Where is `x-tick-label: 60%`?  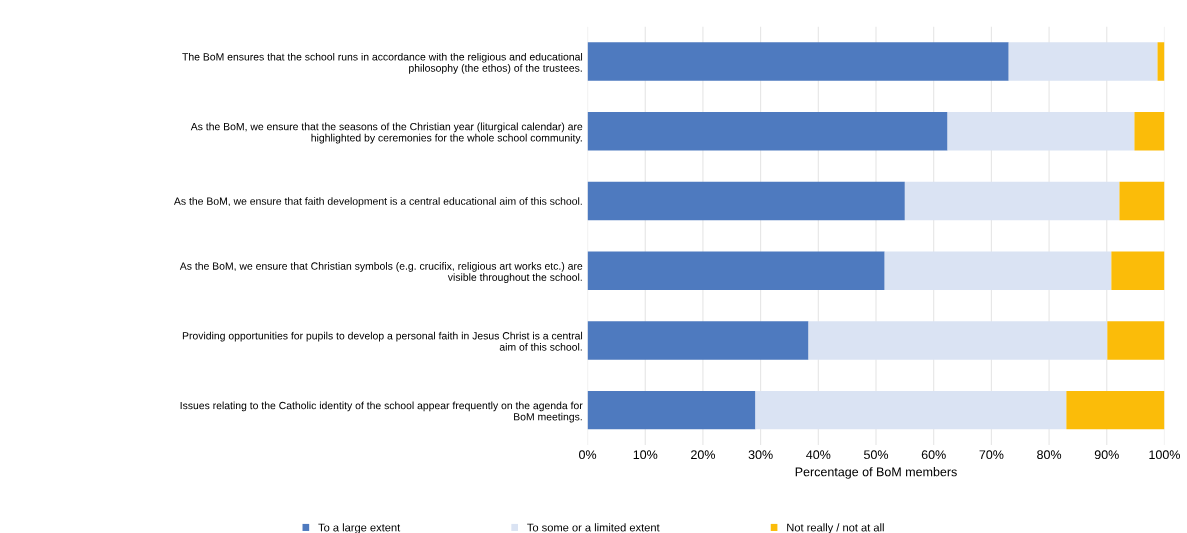
x-tick-label: 60% is located at coordinates (933, 455).